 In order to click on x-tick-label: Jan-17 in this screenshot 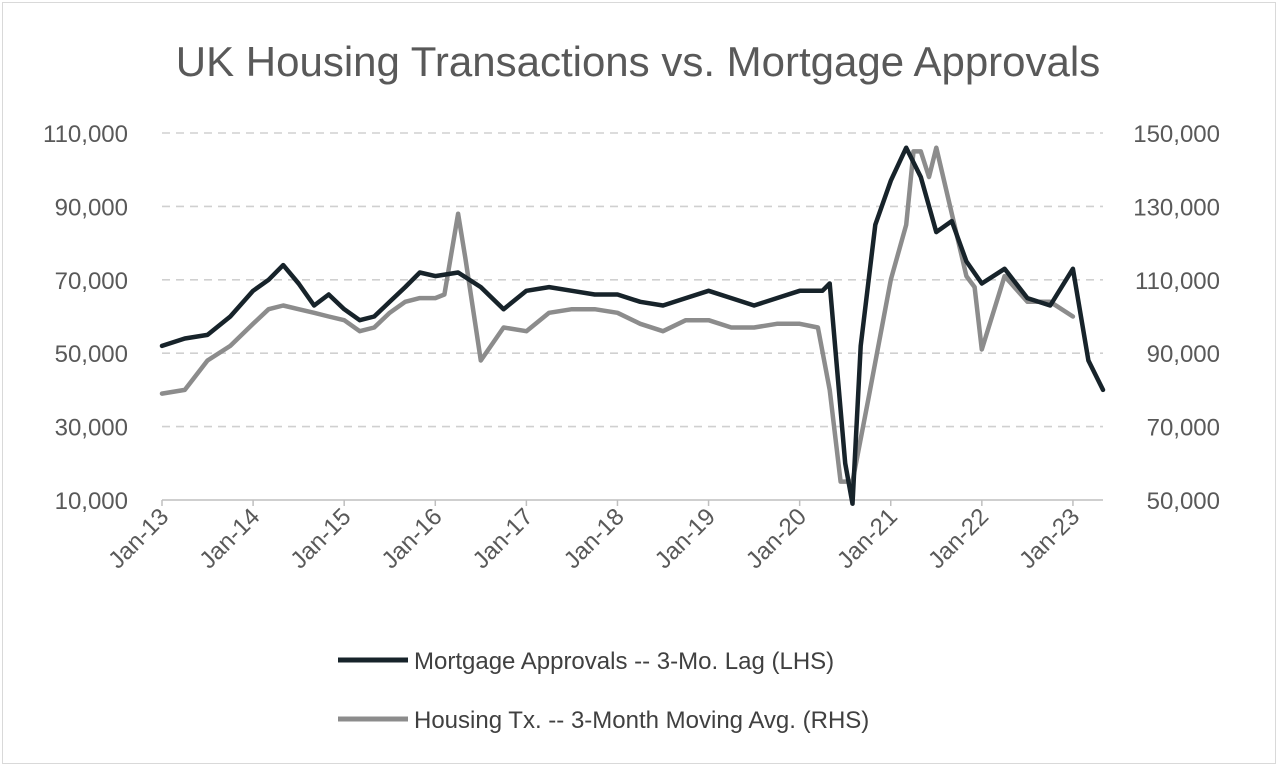, I will do `click(503, 538)`.